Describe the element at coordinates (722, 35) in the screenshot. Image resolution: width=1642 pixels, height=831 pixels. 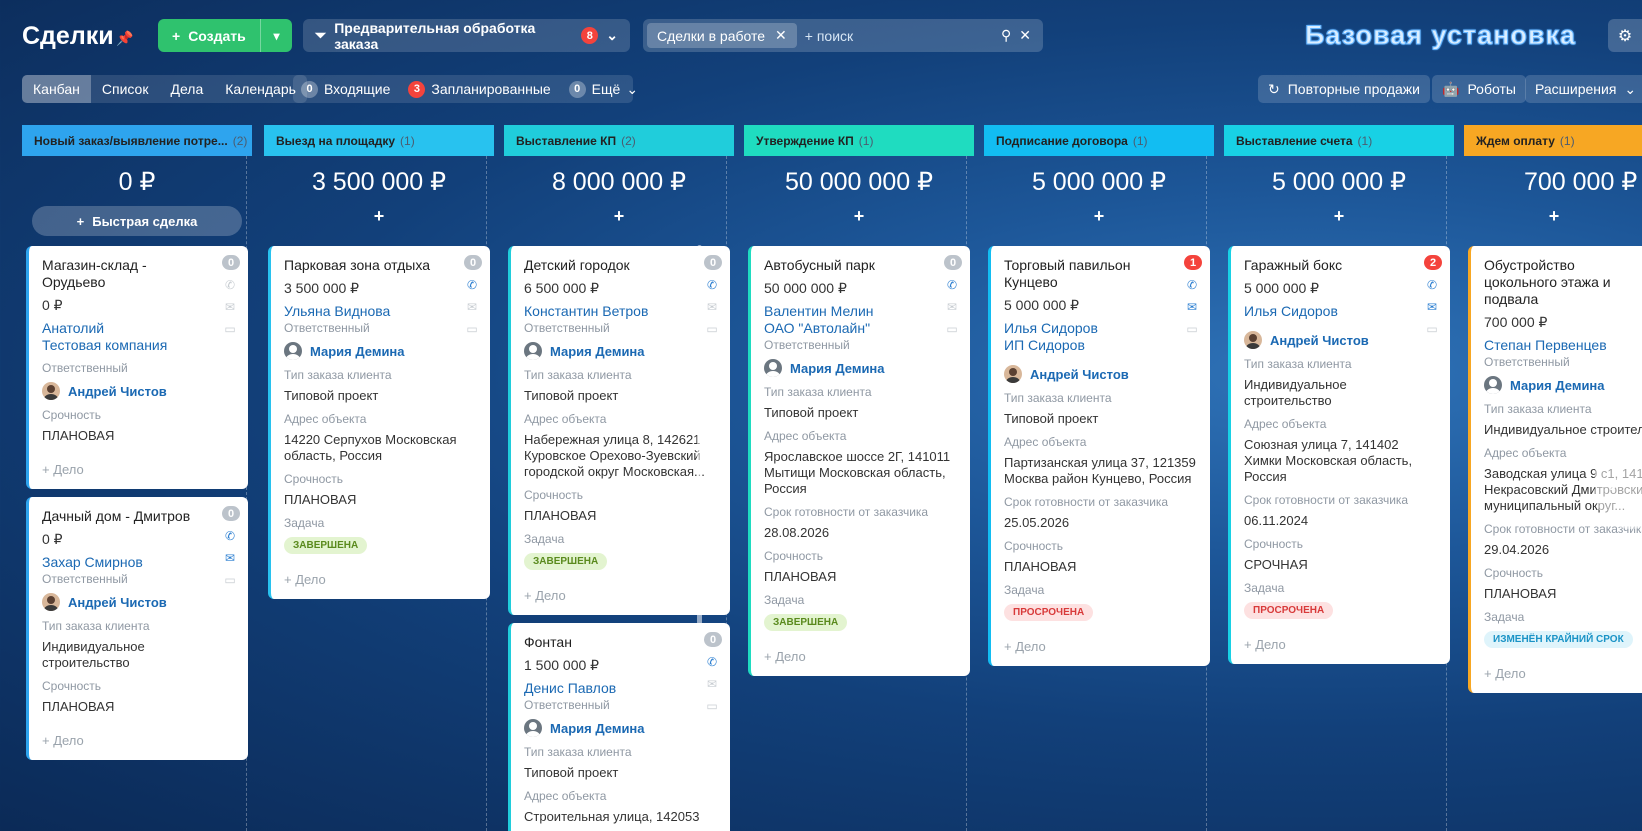
I see `filter-chip: Сделки в работе ✕` at that location.